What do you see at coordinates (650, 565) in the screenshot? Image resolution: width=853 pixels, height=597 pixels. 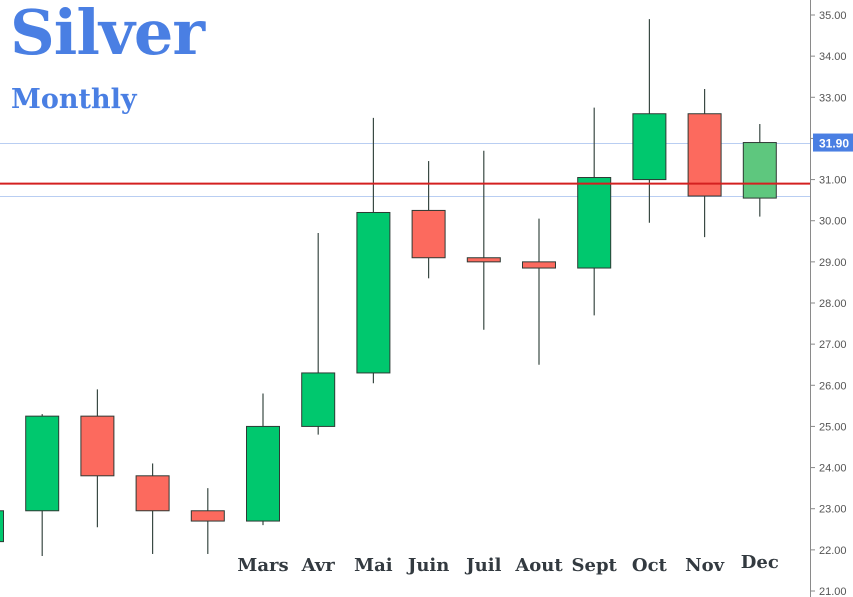 I see `x-label-oct: Oct` at bounding box center [650, 565].